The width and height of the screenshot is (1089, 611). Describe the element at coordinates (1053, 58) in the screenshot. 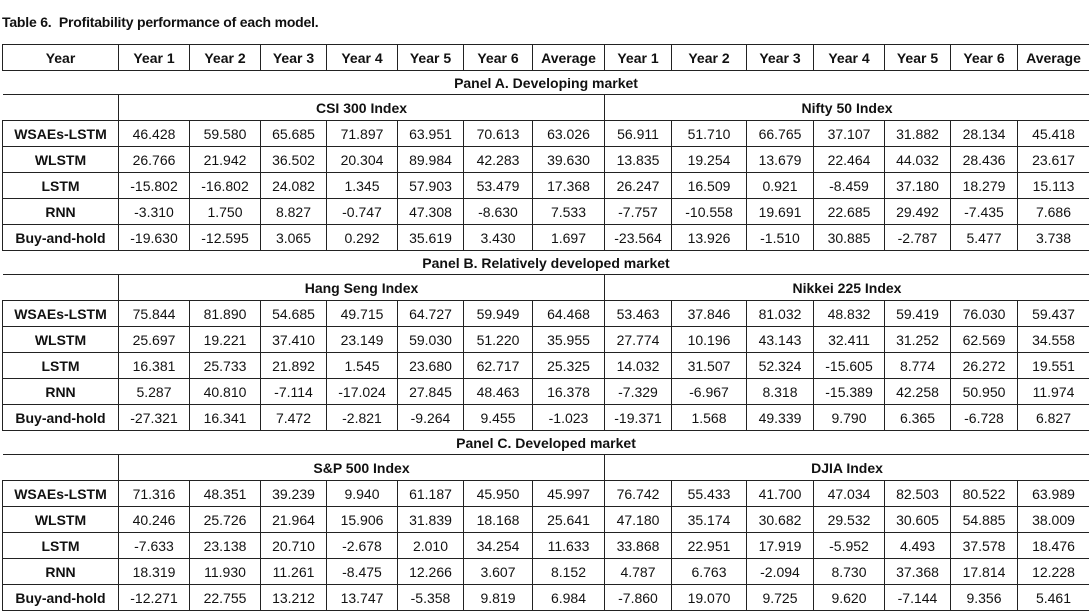

I see `header-cell: Average` at that location.